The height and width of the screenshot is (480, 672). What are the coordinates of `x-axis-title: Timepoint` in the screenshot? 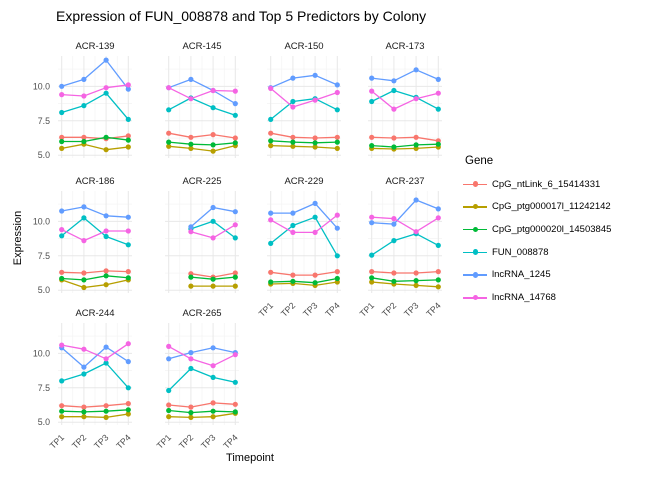 It's located at (250, 458).